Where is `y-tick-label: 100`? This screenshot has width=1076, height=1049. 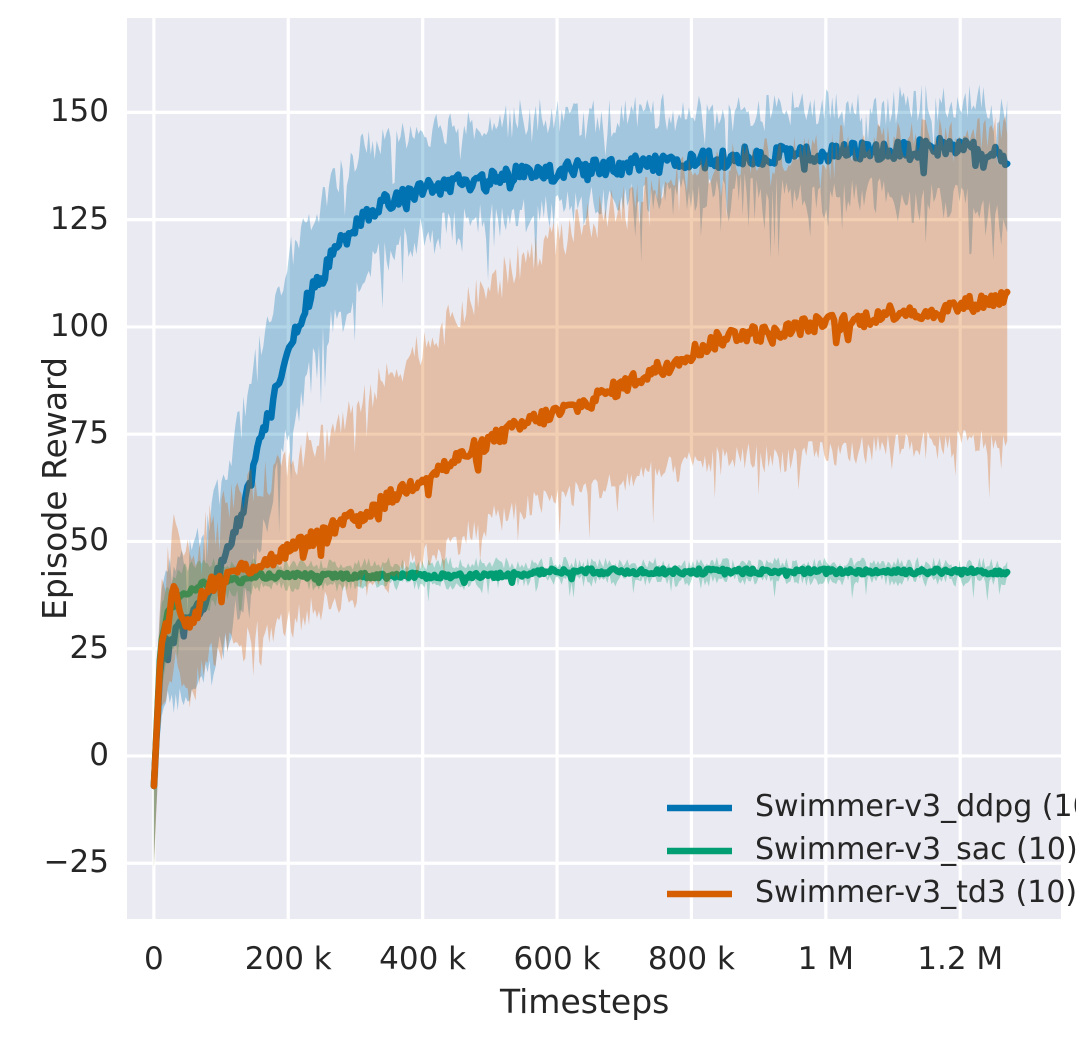 y-tick-label: 100 is located at coordinates (79, 325).